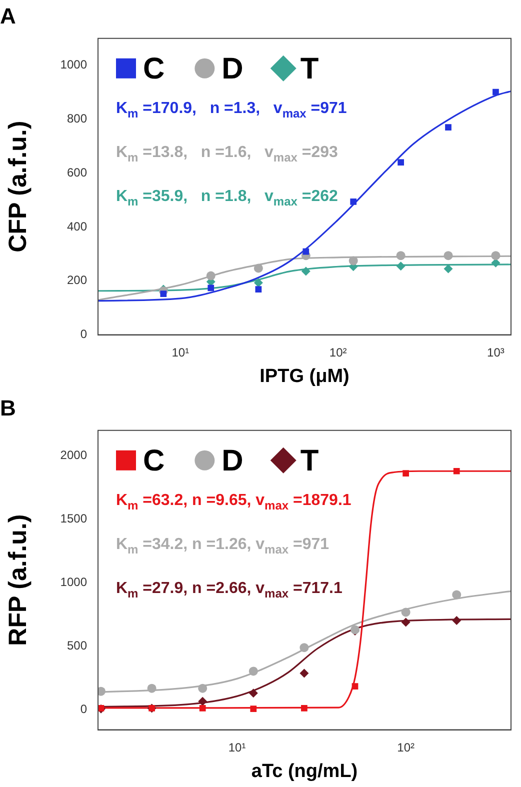  I want to click on x-axis-title: IPTG (μM), so click(305, 376).